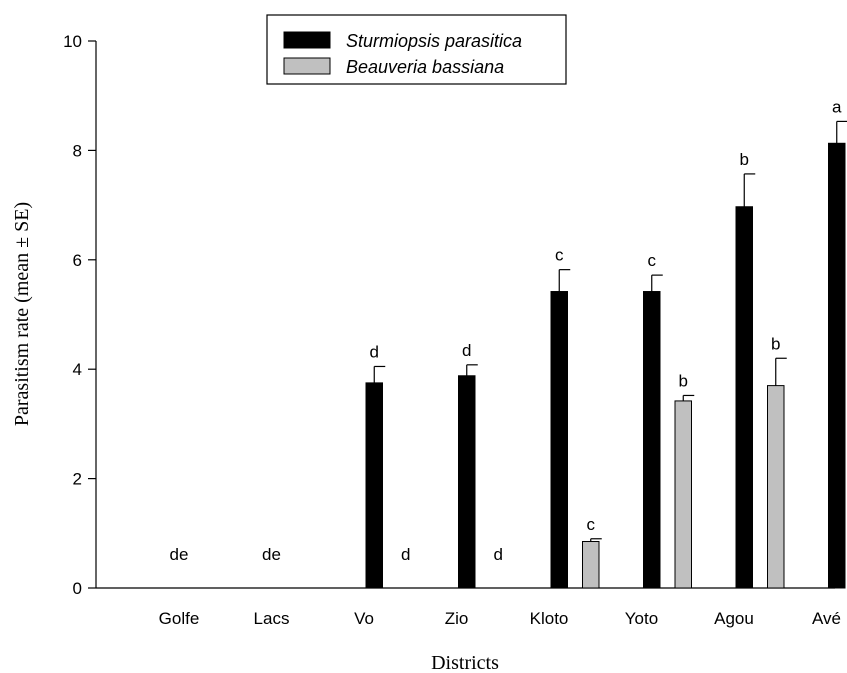 The width and height of the screenshot is (847, 673). I want to click on y-tick-label: 6, so click(77, 260).